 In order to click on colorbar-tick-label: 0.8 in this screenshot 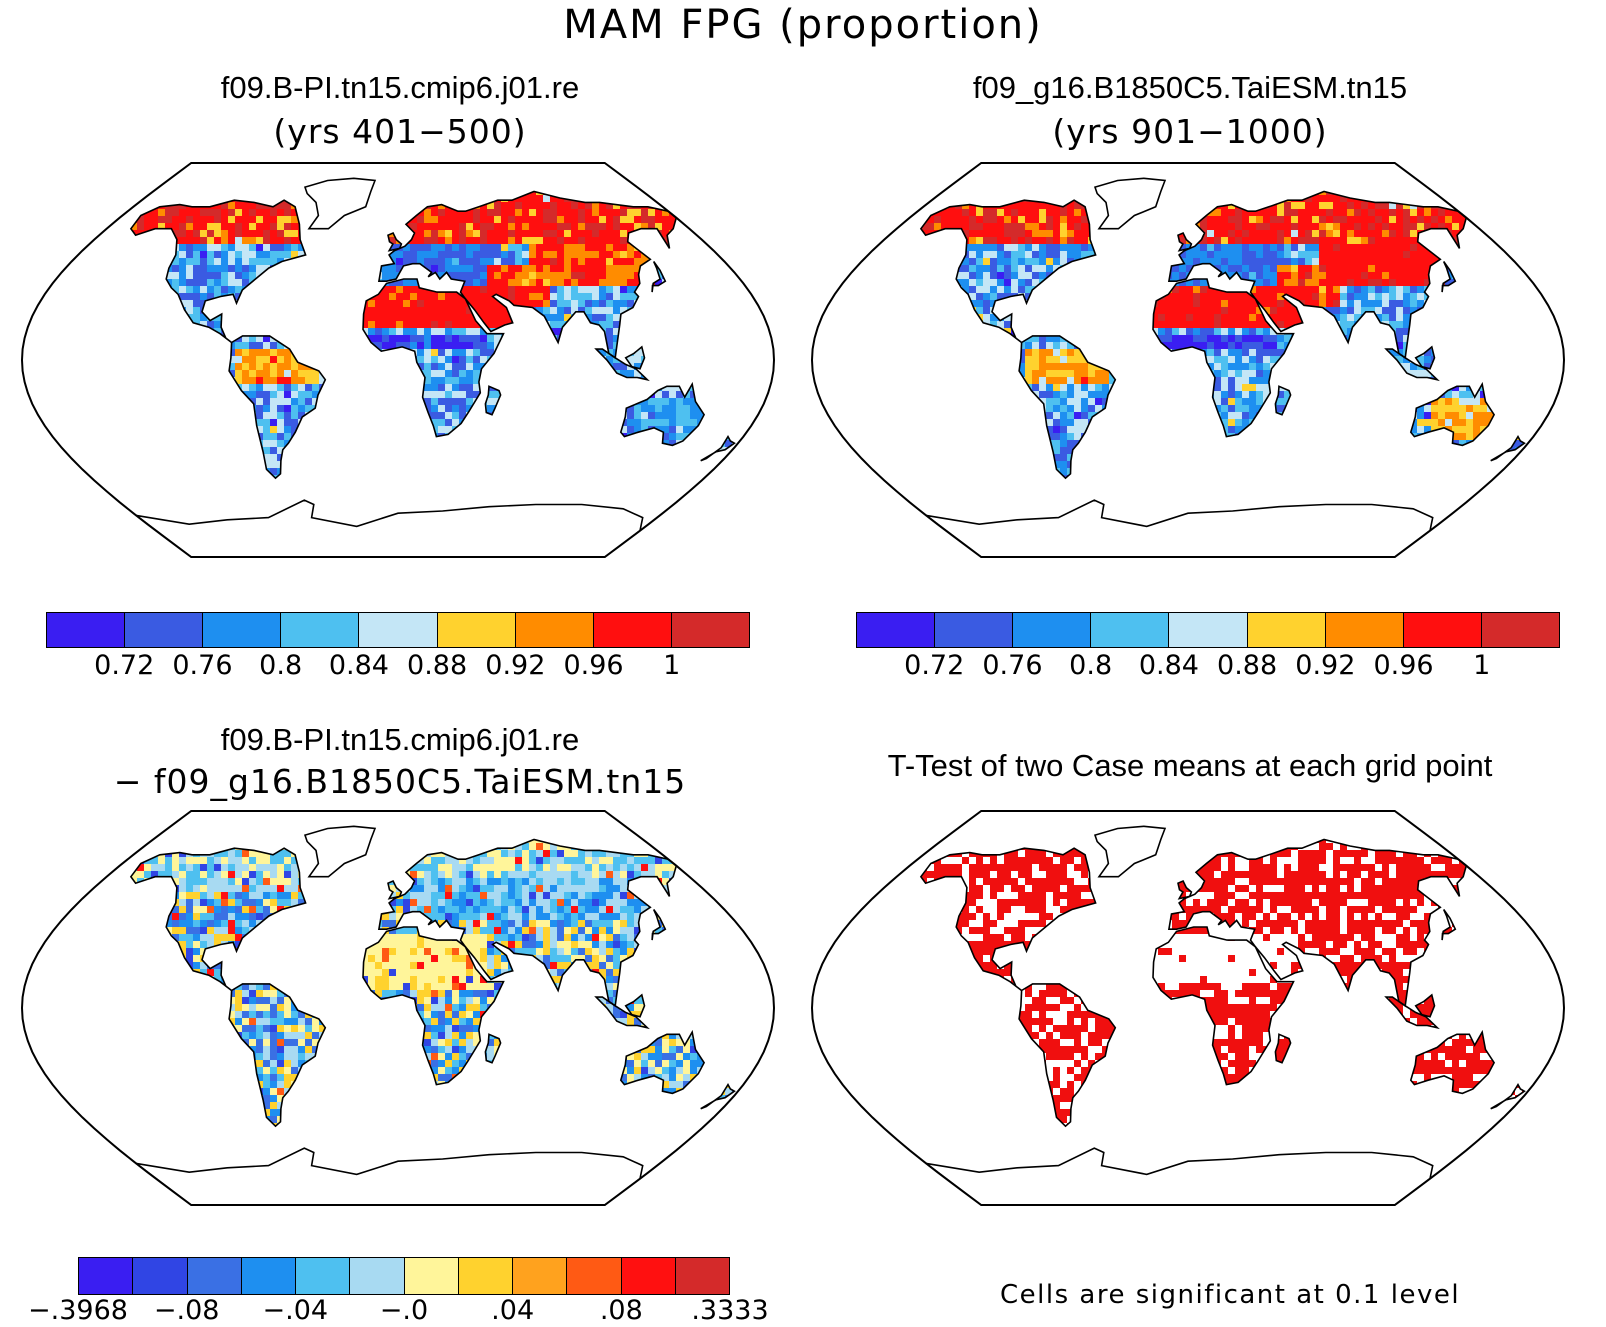, I will do `click(1090, 665)`.